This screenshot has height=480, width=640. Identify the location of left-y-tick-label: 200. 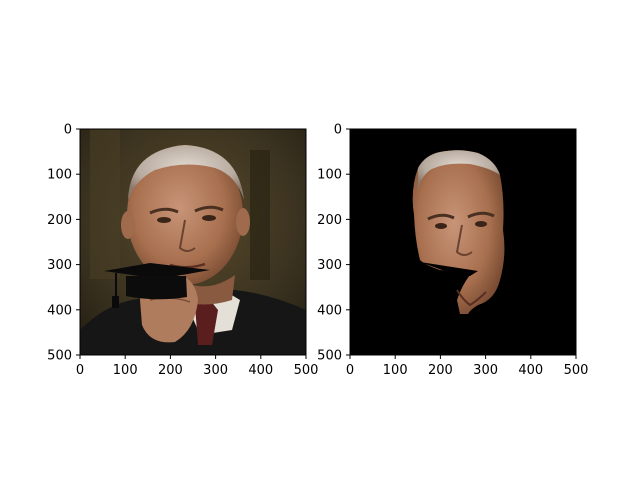
(59, 220).